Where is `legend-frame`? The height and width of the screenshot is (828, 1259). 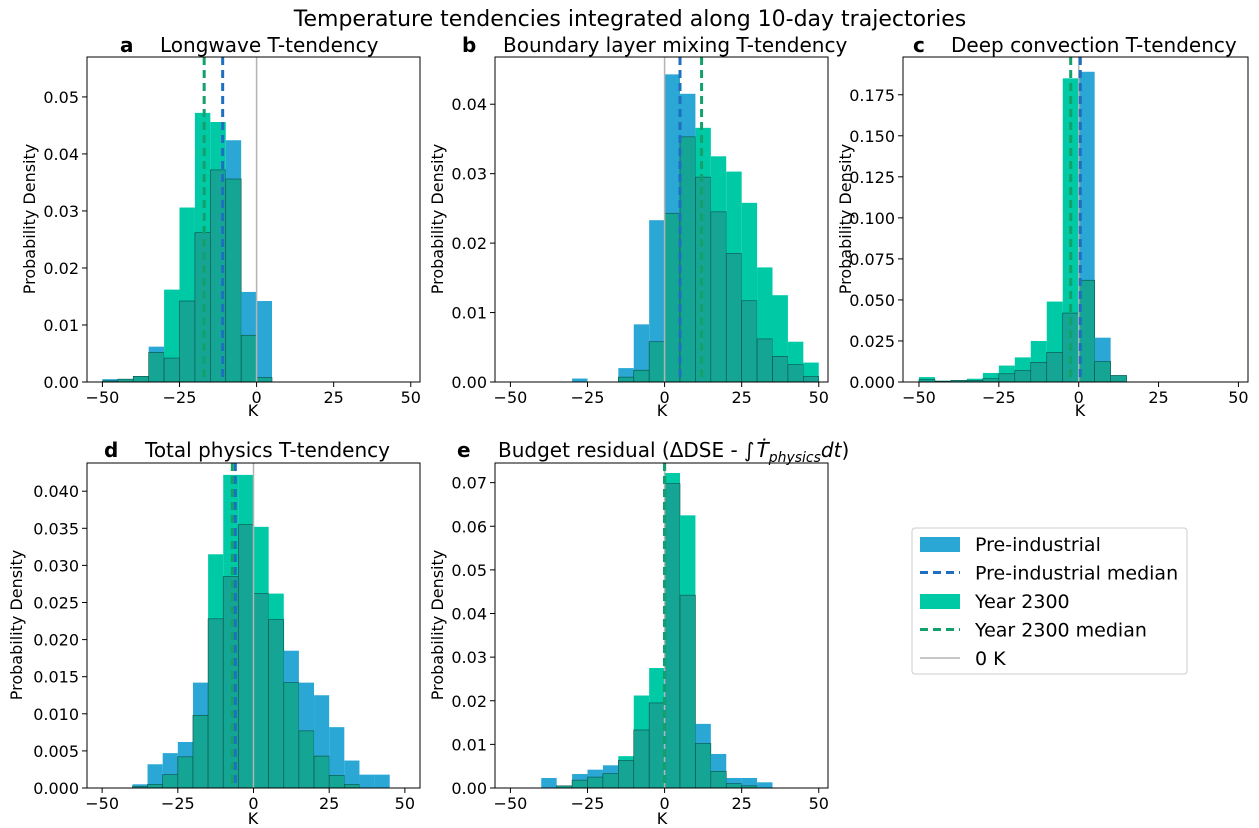
legend-frame is located at coordinates (1049, 601).